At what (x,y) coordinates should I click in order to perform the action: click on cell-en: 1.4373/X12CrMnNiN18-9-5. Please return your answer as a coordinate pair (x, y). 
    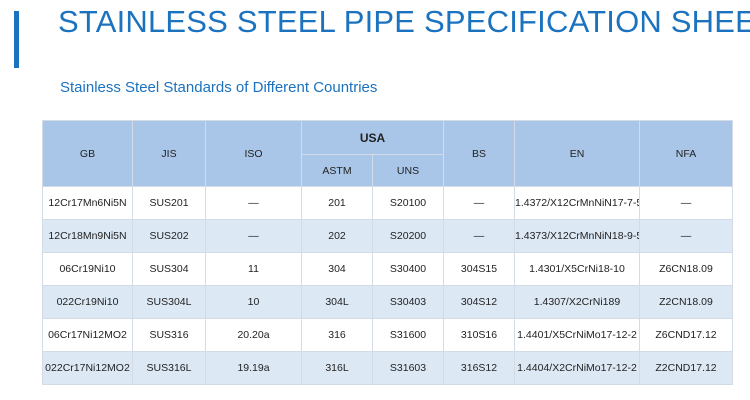
    Looking at the image, I should click on (577, 236).